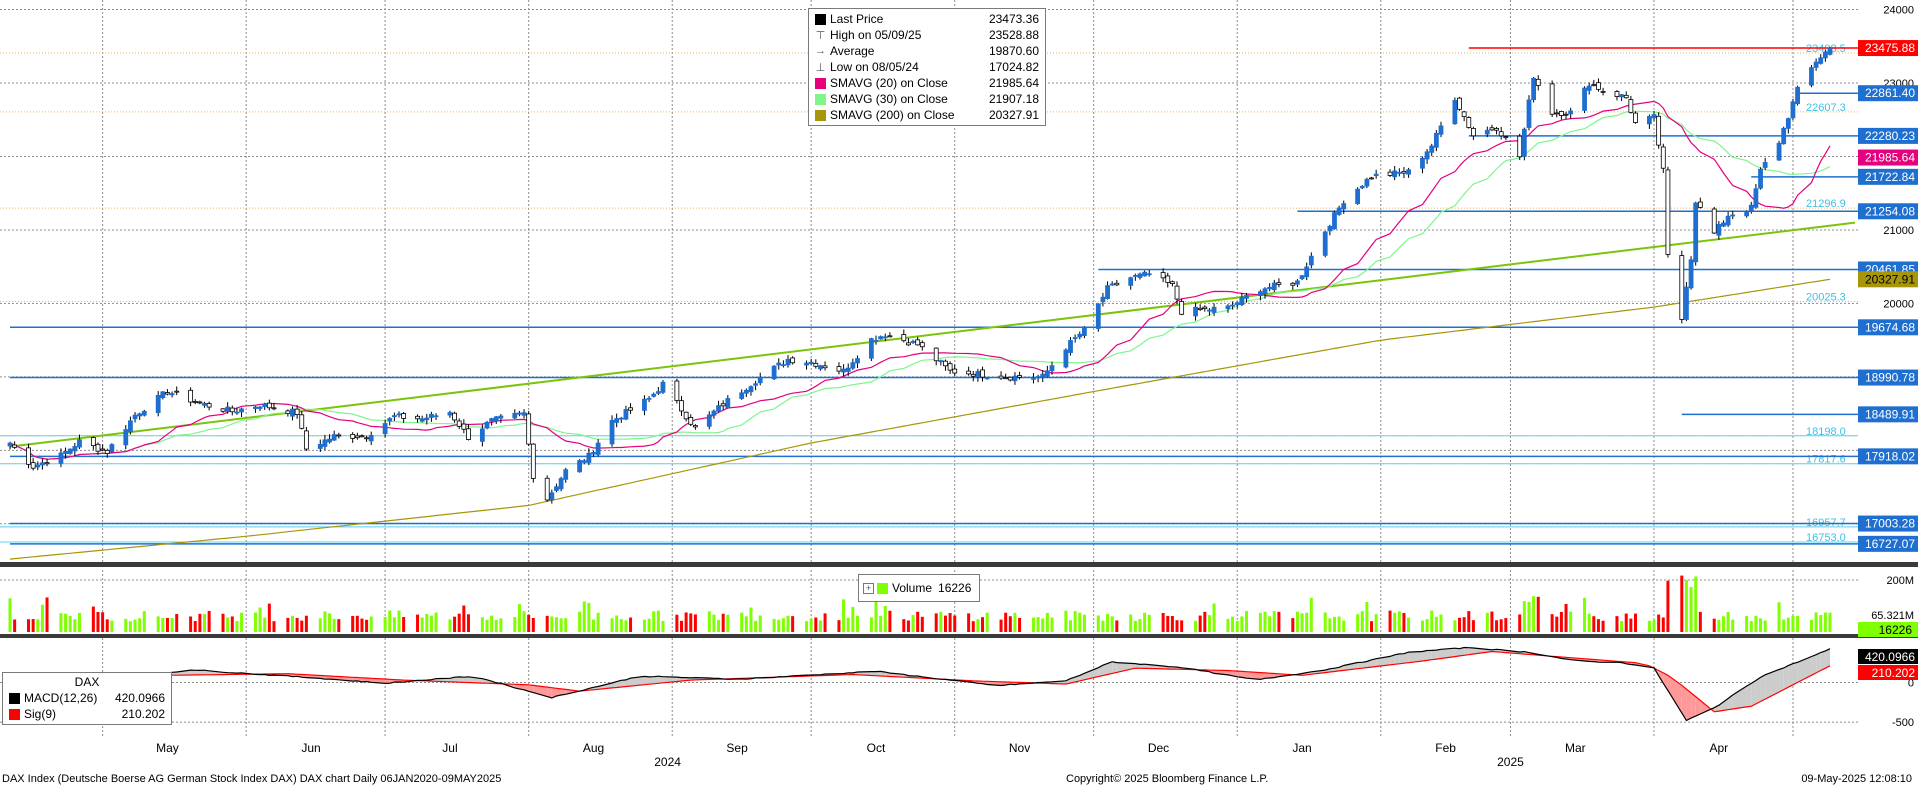  What do you see at coordinates (1013, 51) in the screenshot?
I see `legend-value: 19870.60` at bounding box center [1013, 51].